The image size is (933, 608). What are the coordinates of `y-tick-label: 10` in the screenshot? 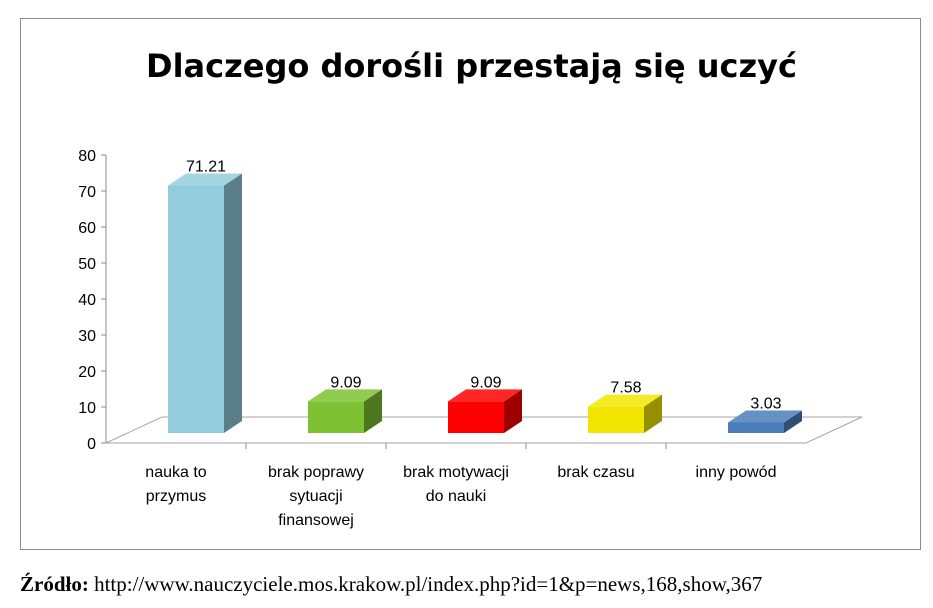 It's located at (87, 408).